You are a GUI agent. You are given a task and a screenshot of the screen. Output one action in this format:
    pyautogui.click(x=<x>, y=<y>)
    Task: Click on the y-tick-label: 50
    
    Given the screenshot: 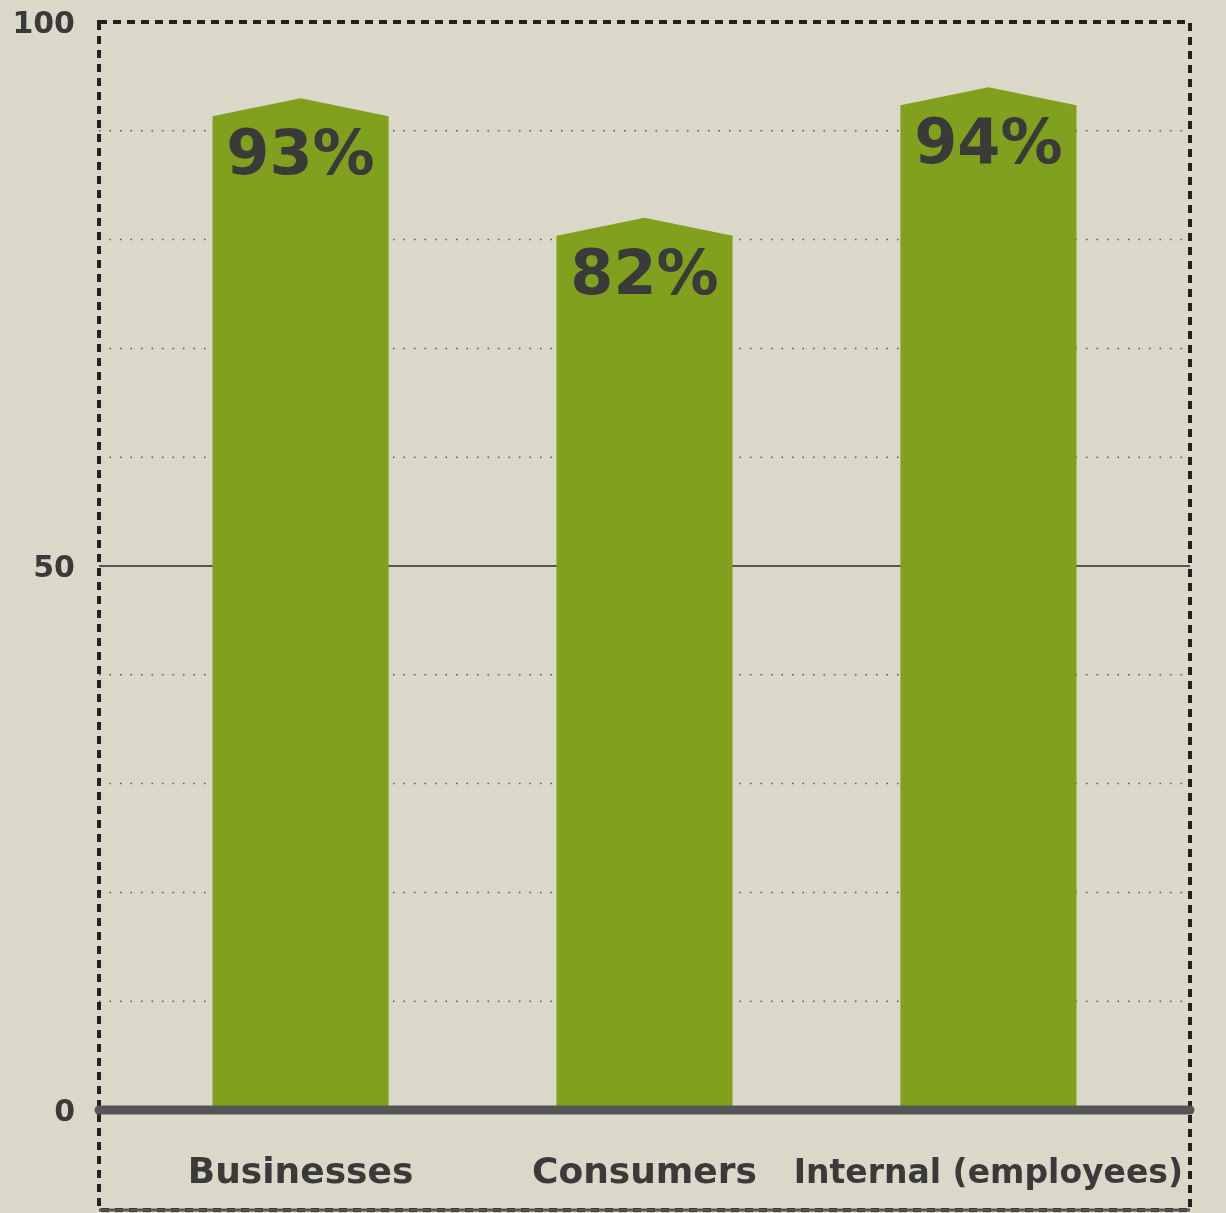 What is the action you would take?
    pyautogui.click(x=54, y=566)
    